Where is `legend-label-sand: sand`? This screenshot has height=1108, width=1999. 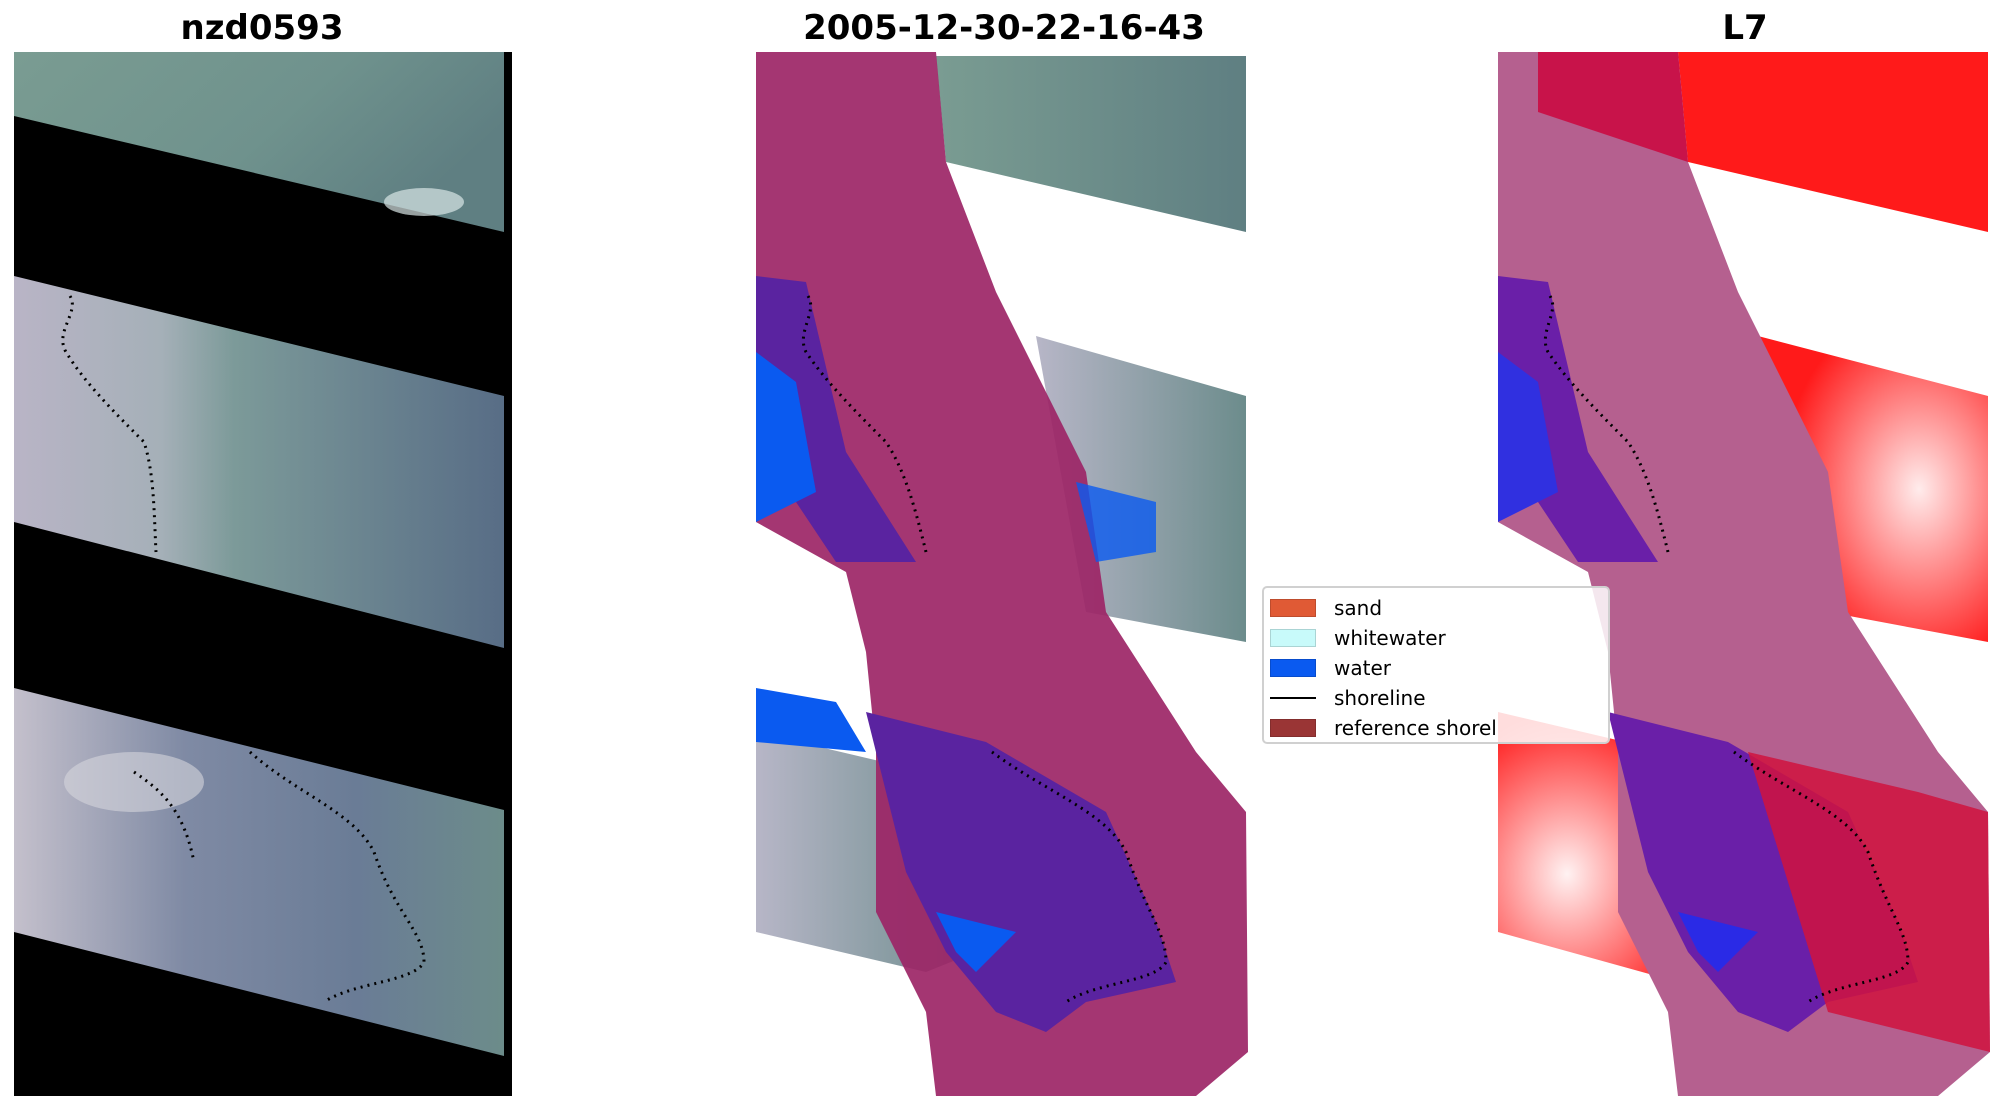 legend-label-sand: sand is located at coordinates (1358, 608).